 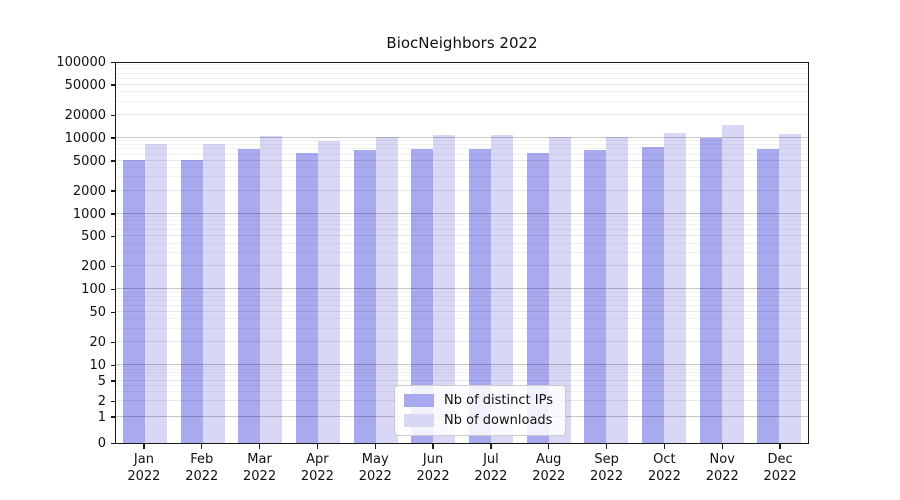 What do you see at coordinates (93, 267) in the screenshot?
I see `y-tick-label: 200` at bounding box center [93, 267].